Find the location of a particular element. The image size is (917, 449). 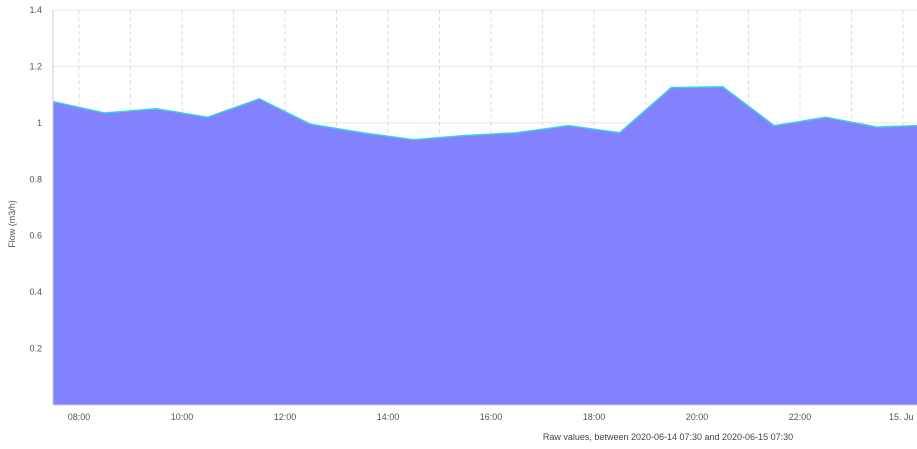

y-tick-label: 1 is located at coordinates (39, 123).